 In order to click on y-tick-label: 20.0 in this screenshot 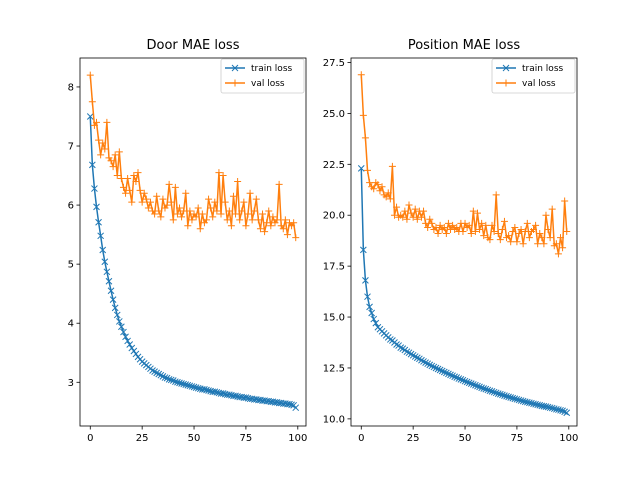, I will do `click(334, 216)`.